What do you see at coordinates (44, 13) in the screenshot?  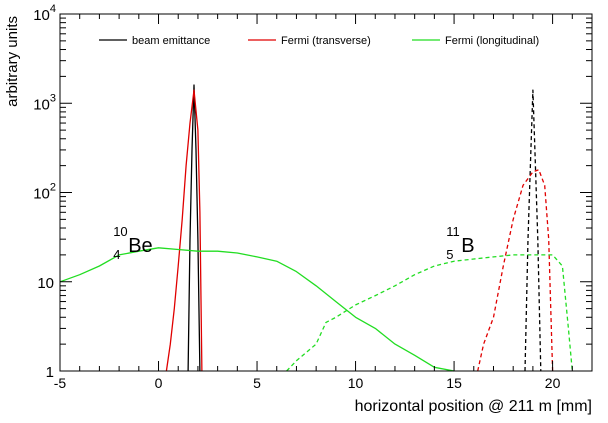 I see `y-tick-label: 10⁴` at bounding box center [44, 13].